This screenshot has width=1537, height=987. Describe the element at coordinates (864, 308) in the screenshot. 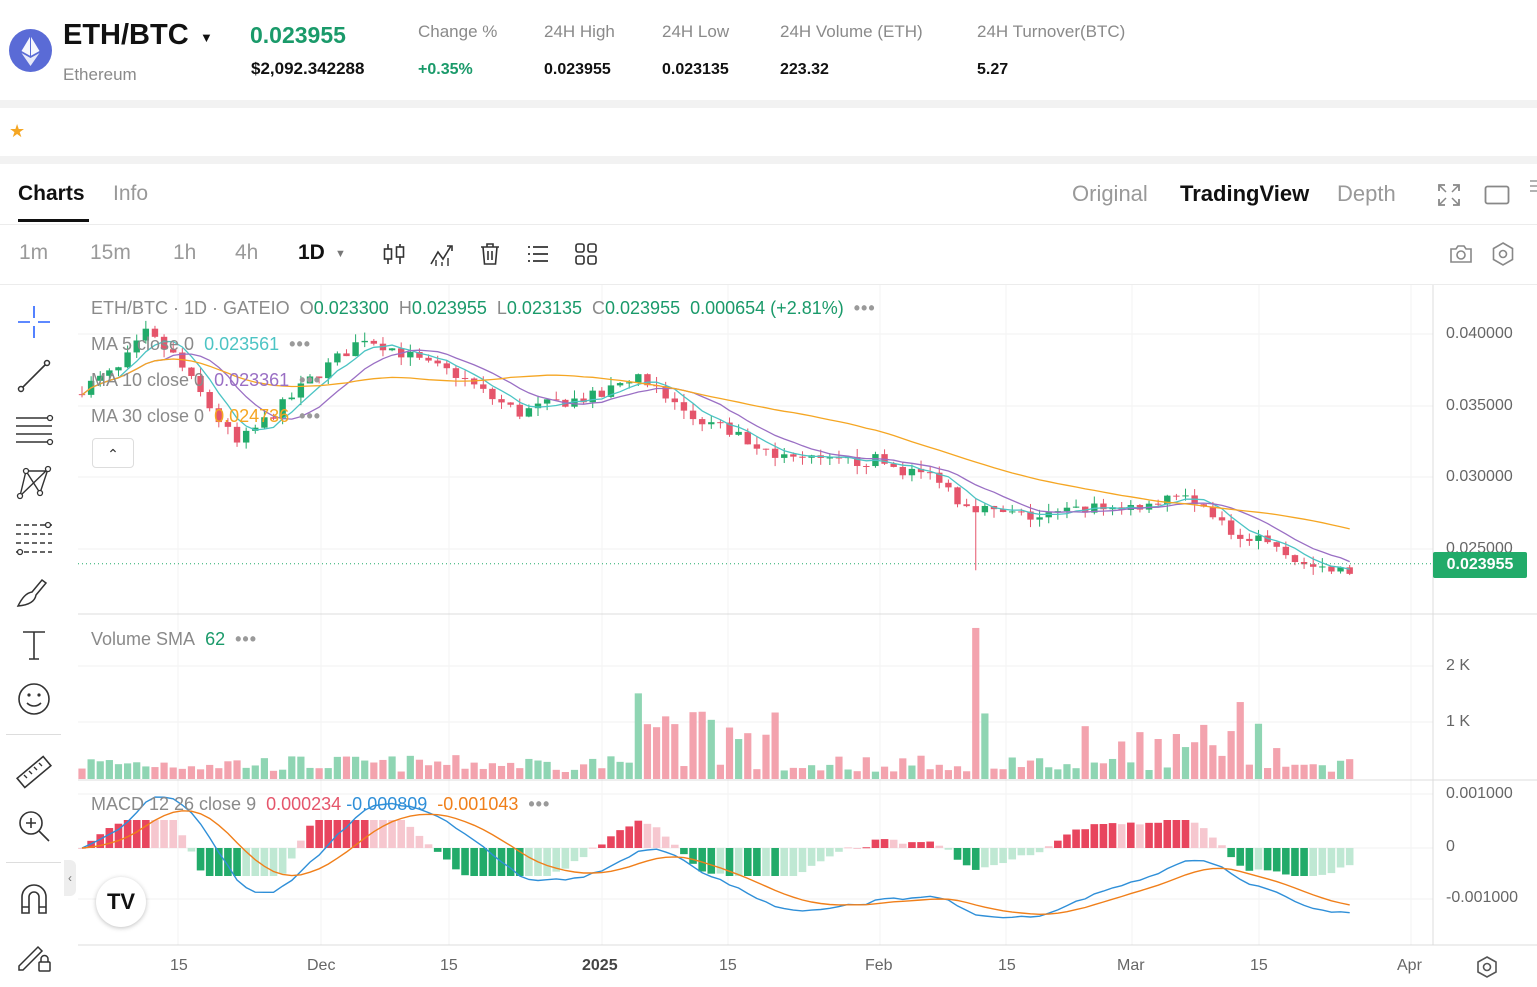

I see `legend-more-icon: •••` at that location.